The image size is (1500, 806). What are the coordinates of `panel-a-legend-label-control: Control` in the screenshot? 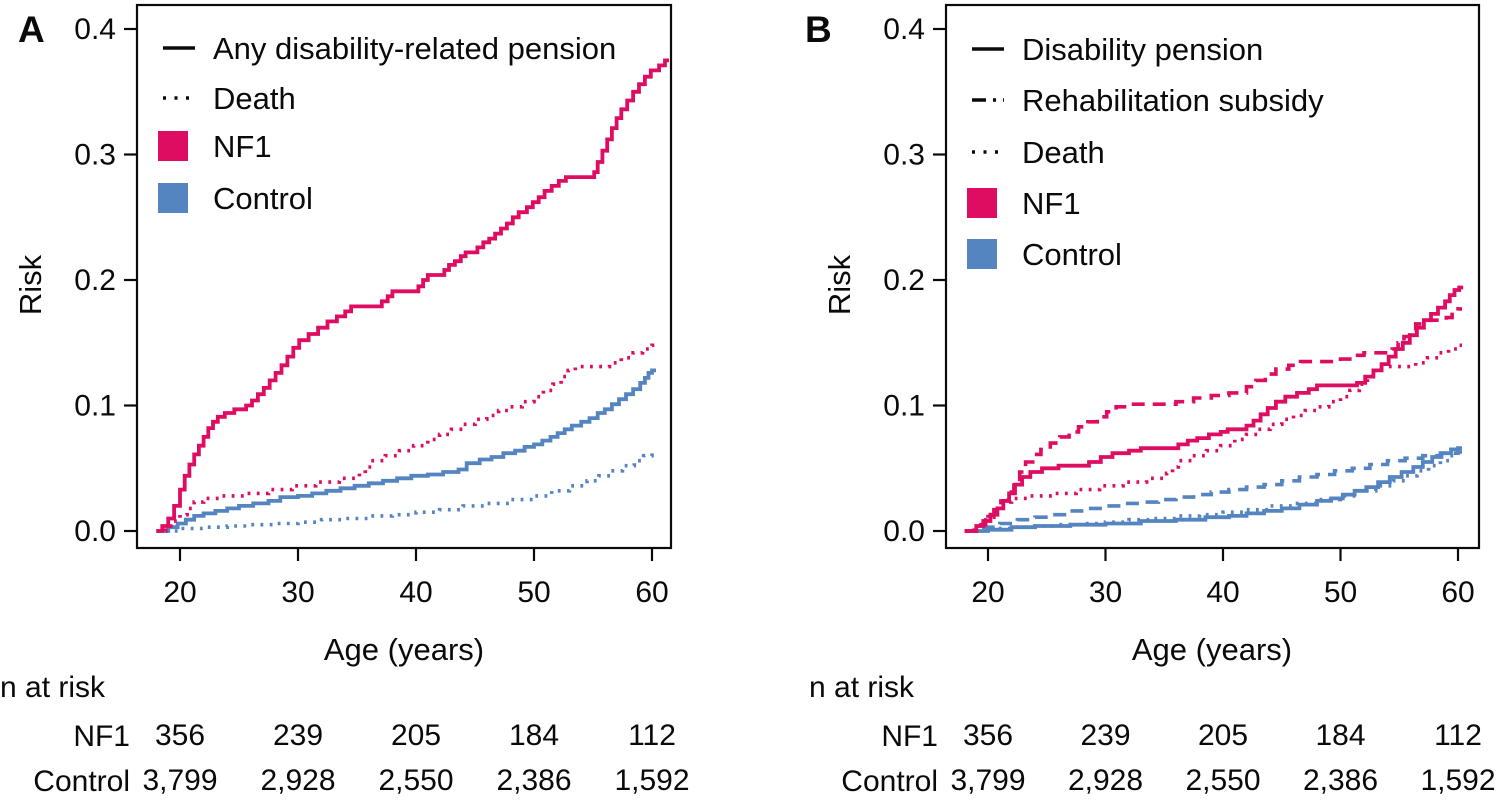 It's located at (263, 198).